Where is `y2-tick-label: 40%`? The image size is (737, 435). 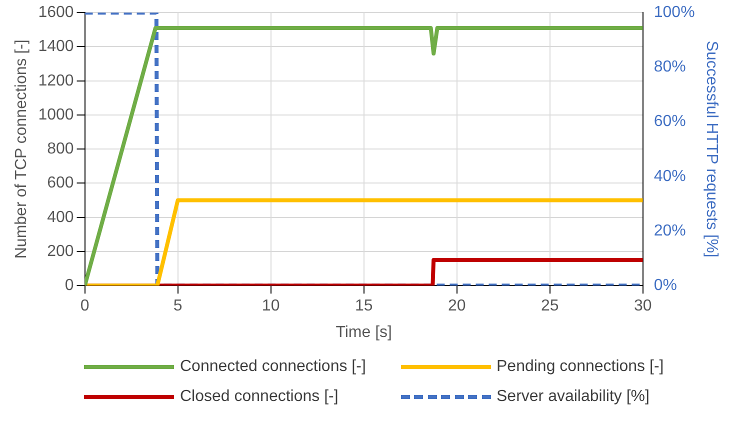
y2-tick-label: 40% is located at coordinates (670, 176).